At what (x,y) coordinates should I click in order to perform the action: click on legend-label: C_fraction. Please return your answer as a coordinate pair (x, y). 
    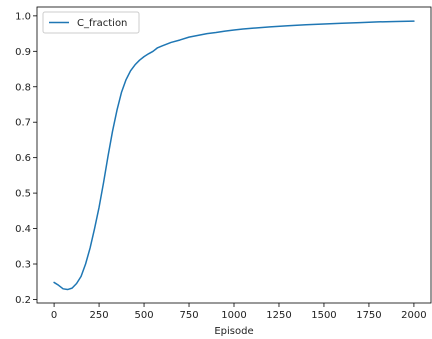
    Looking at the image, I should click on (102, 23).